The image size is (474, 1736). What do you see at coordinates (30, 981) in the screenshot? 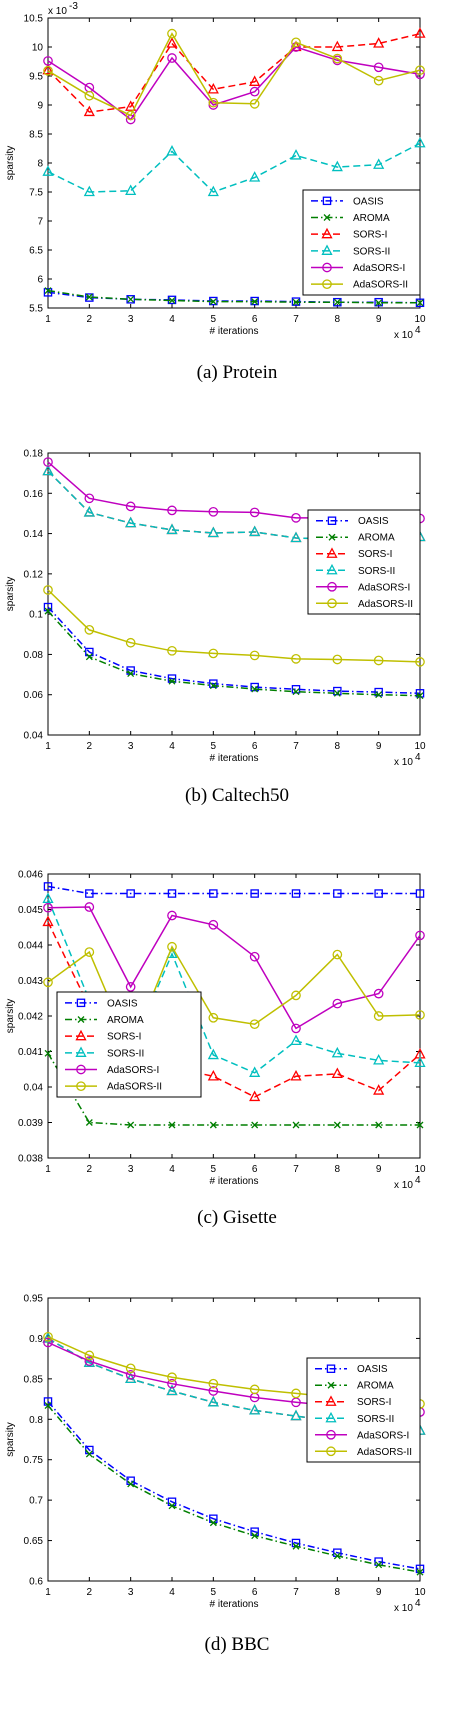
I see `y-tick-label: 0.043` at bounding box center [30, 981].